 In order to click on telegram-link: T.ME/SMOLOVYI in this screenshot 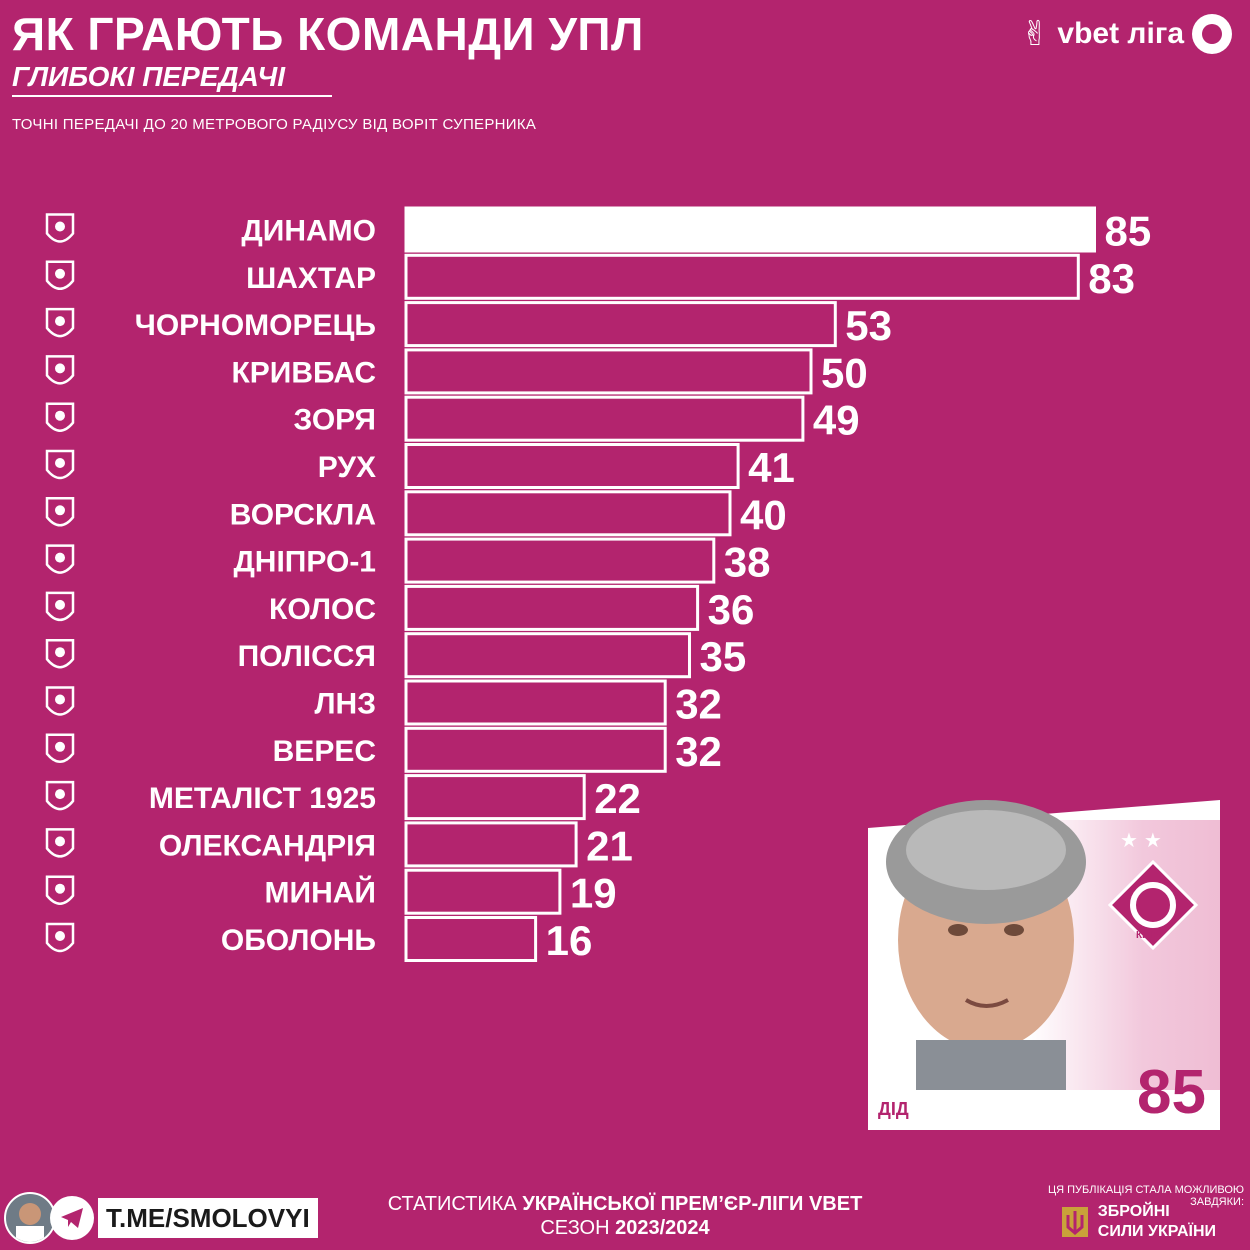, I will do `click(208, 1218)`.